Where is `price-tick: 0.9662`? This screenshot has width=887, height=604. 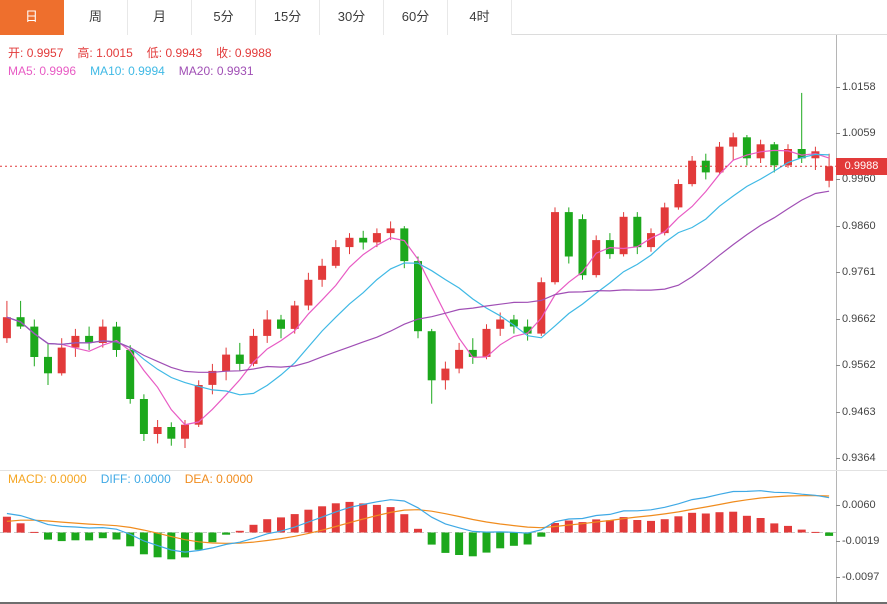
price-tick: 0.9662 is located at coordinates (856, 318).